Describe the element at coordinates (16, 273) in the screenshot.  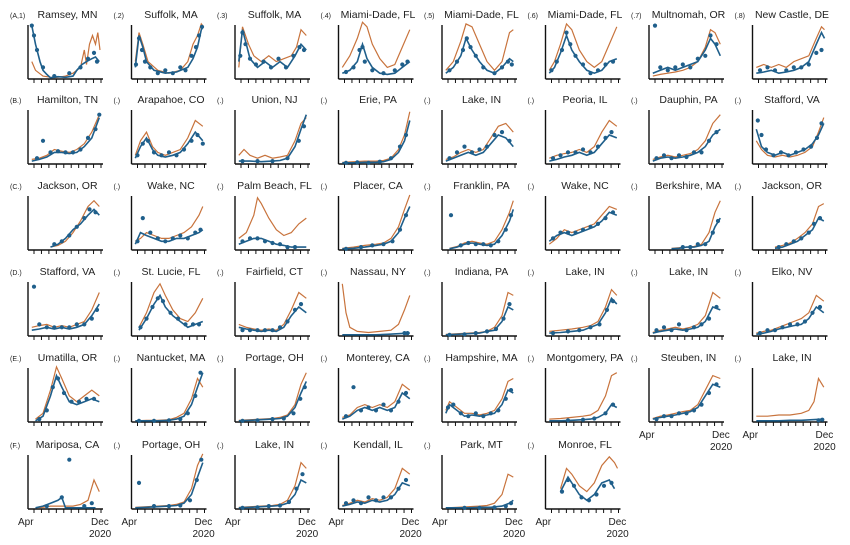
I see `panel-label: (D.)` at that location.